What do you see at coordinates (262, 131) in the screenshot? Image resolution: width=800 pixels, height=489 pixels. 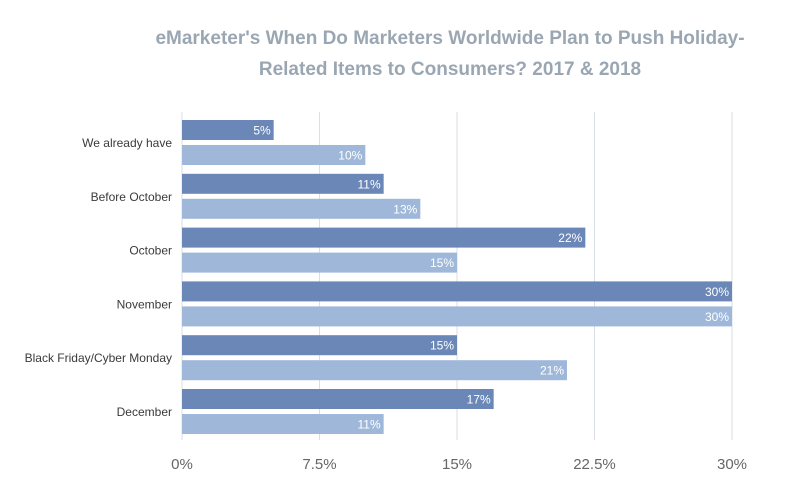 I see `bar-value-label: 5%` at bounding box center [262, 131].